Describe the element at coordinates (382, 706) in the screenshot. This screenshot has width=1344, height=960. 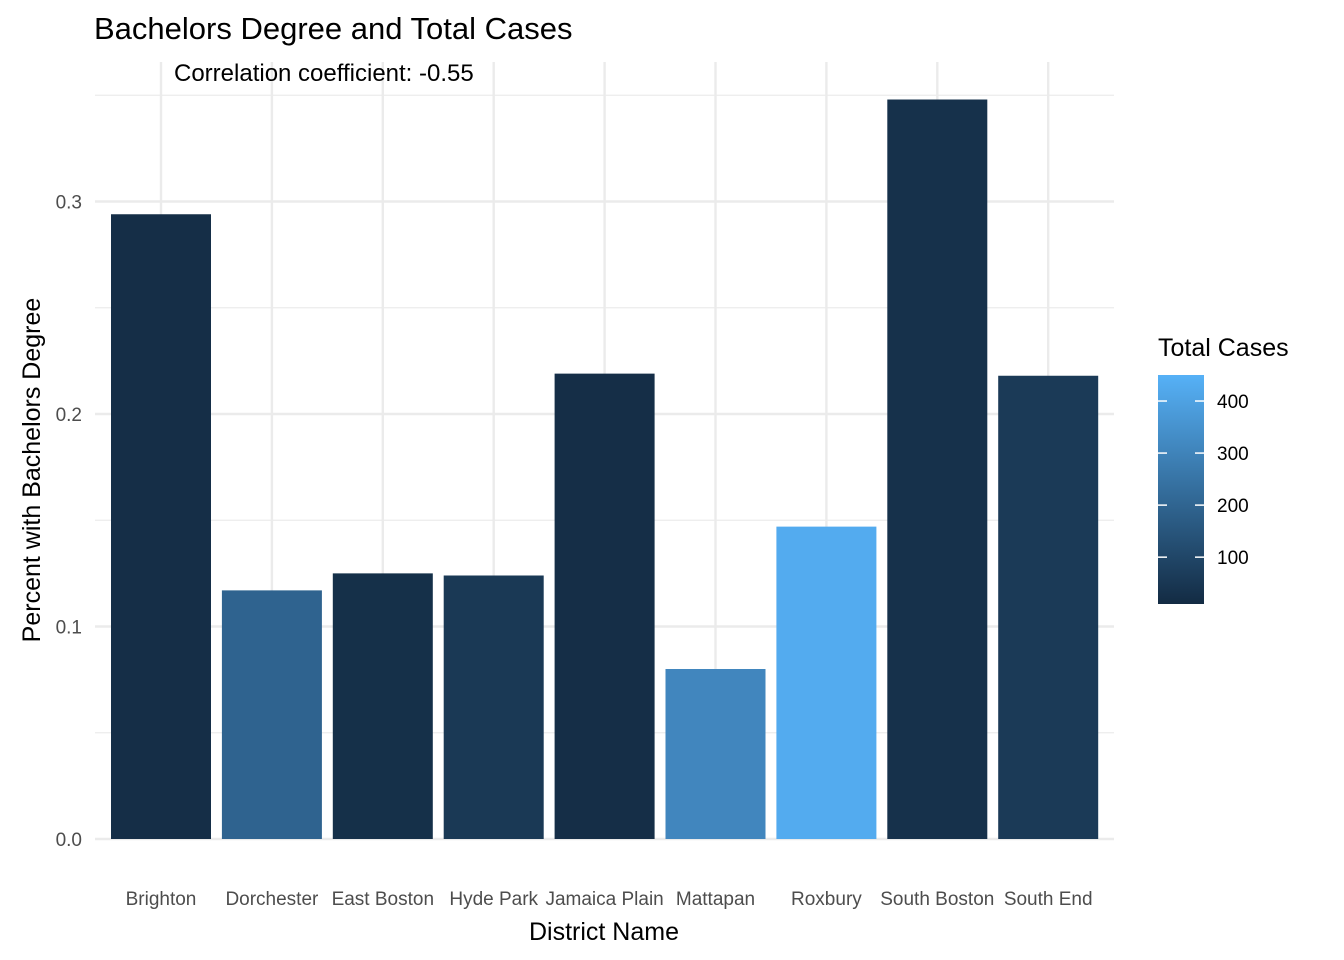
I see `bar-east-boston` at that location.